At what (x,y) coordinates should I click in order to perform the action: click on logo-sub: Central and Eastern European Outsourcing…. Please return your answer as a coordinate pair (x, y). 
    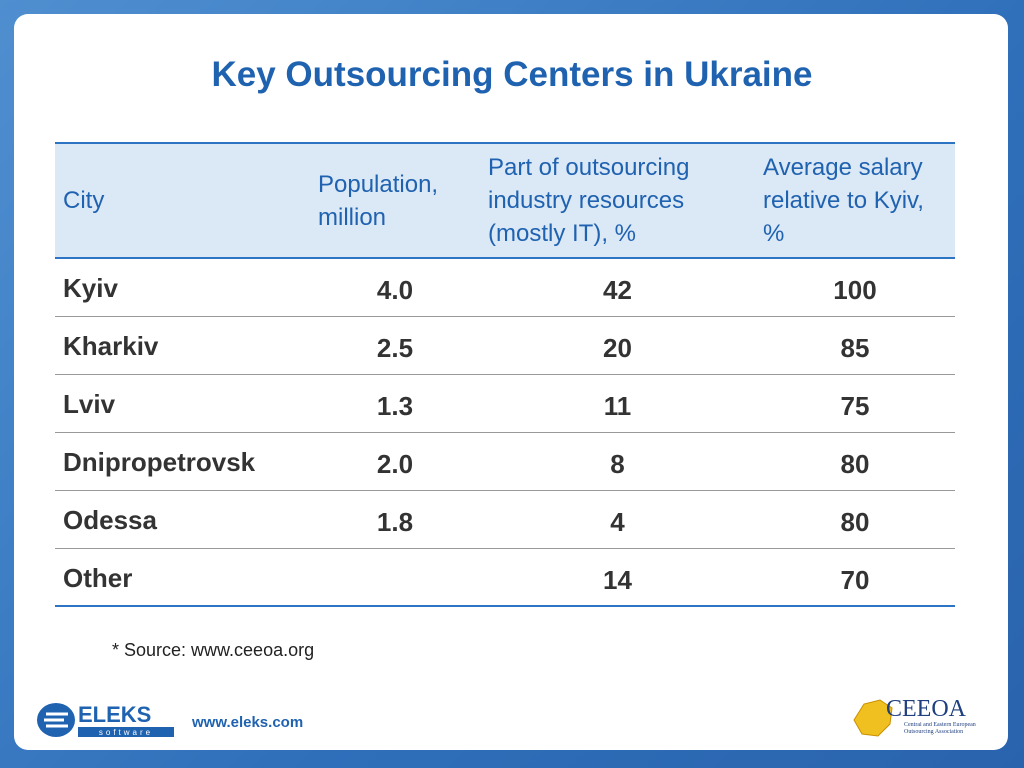
    Looking at the image, I should click on (940, 728).